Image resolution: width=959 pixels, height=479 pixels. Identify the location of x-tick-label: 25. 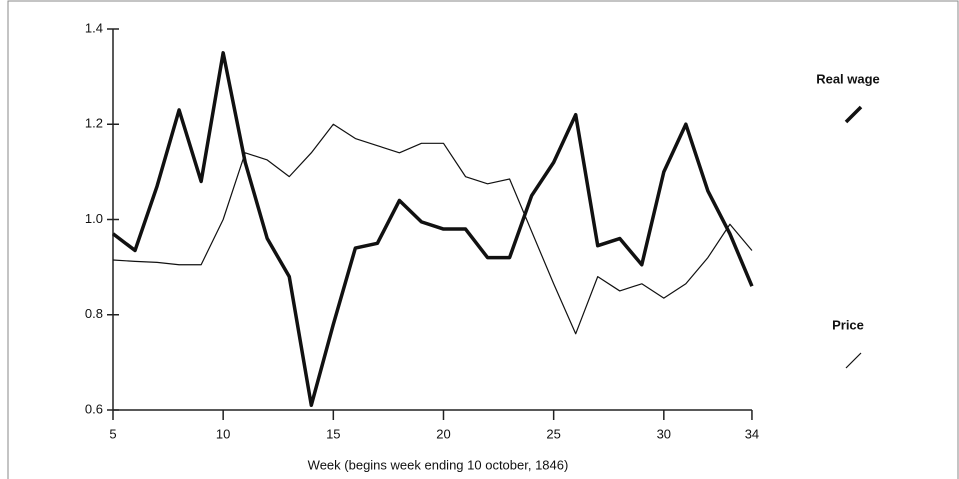
(553, 433).